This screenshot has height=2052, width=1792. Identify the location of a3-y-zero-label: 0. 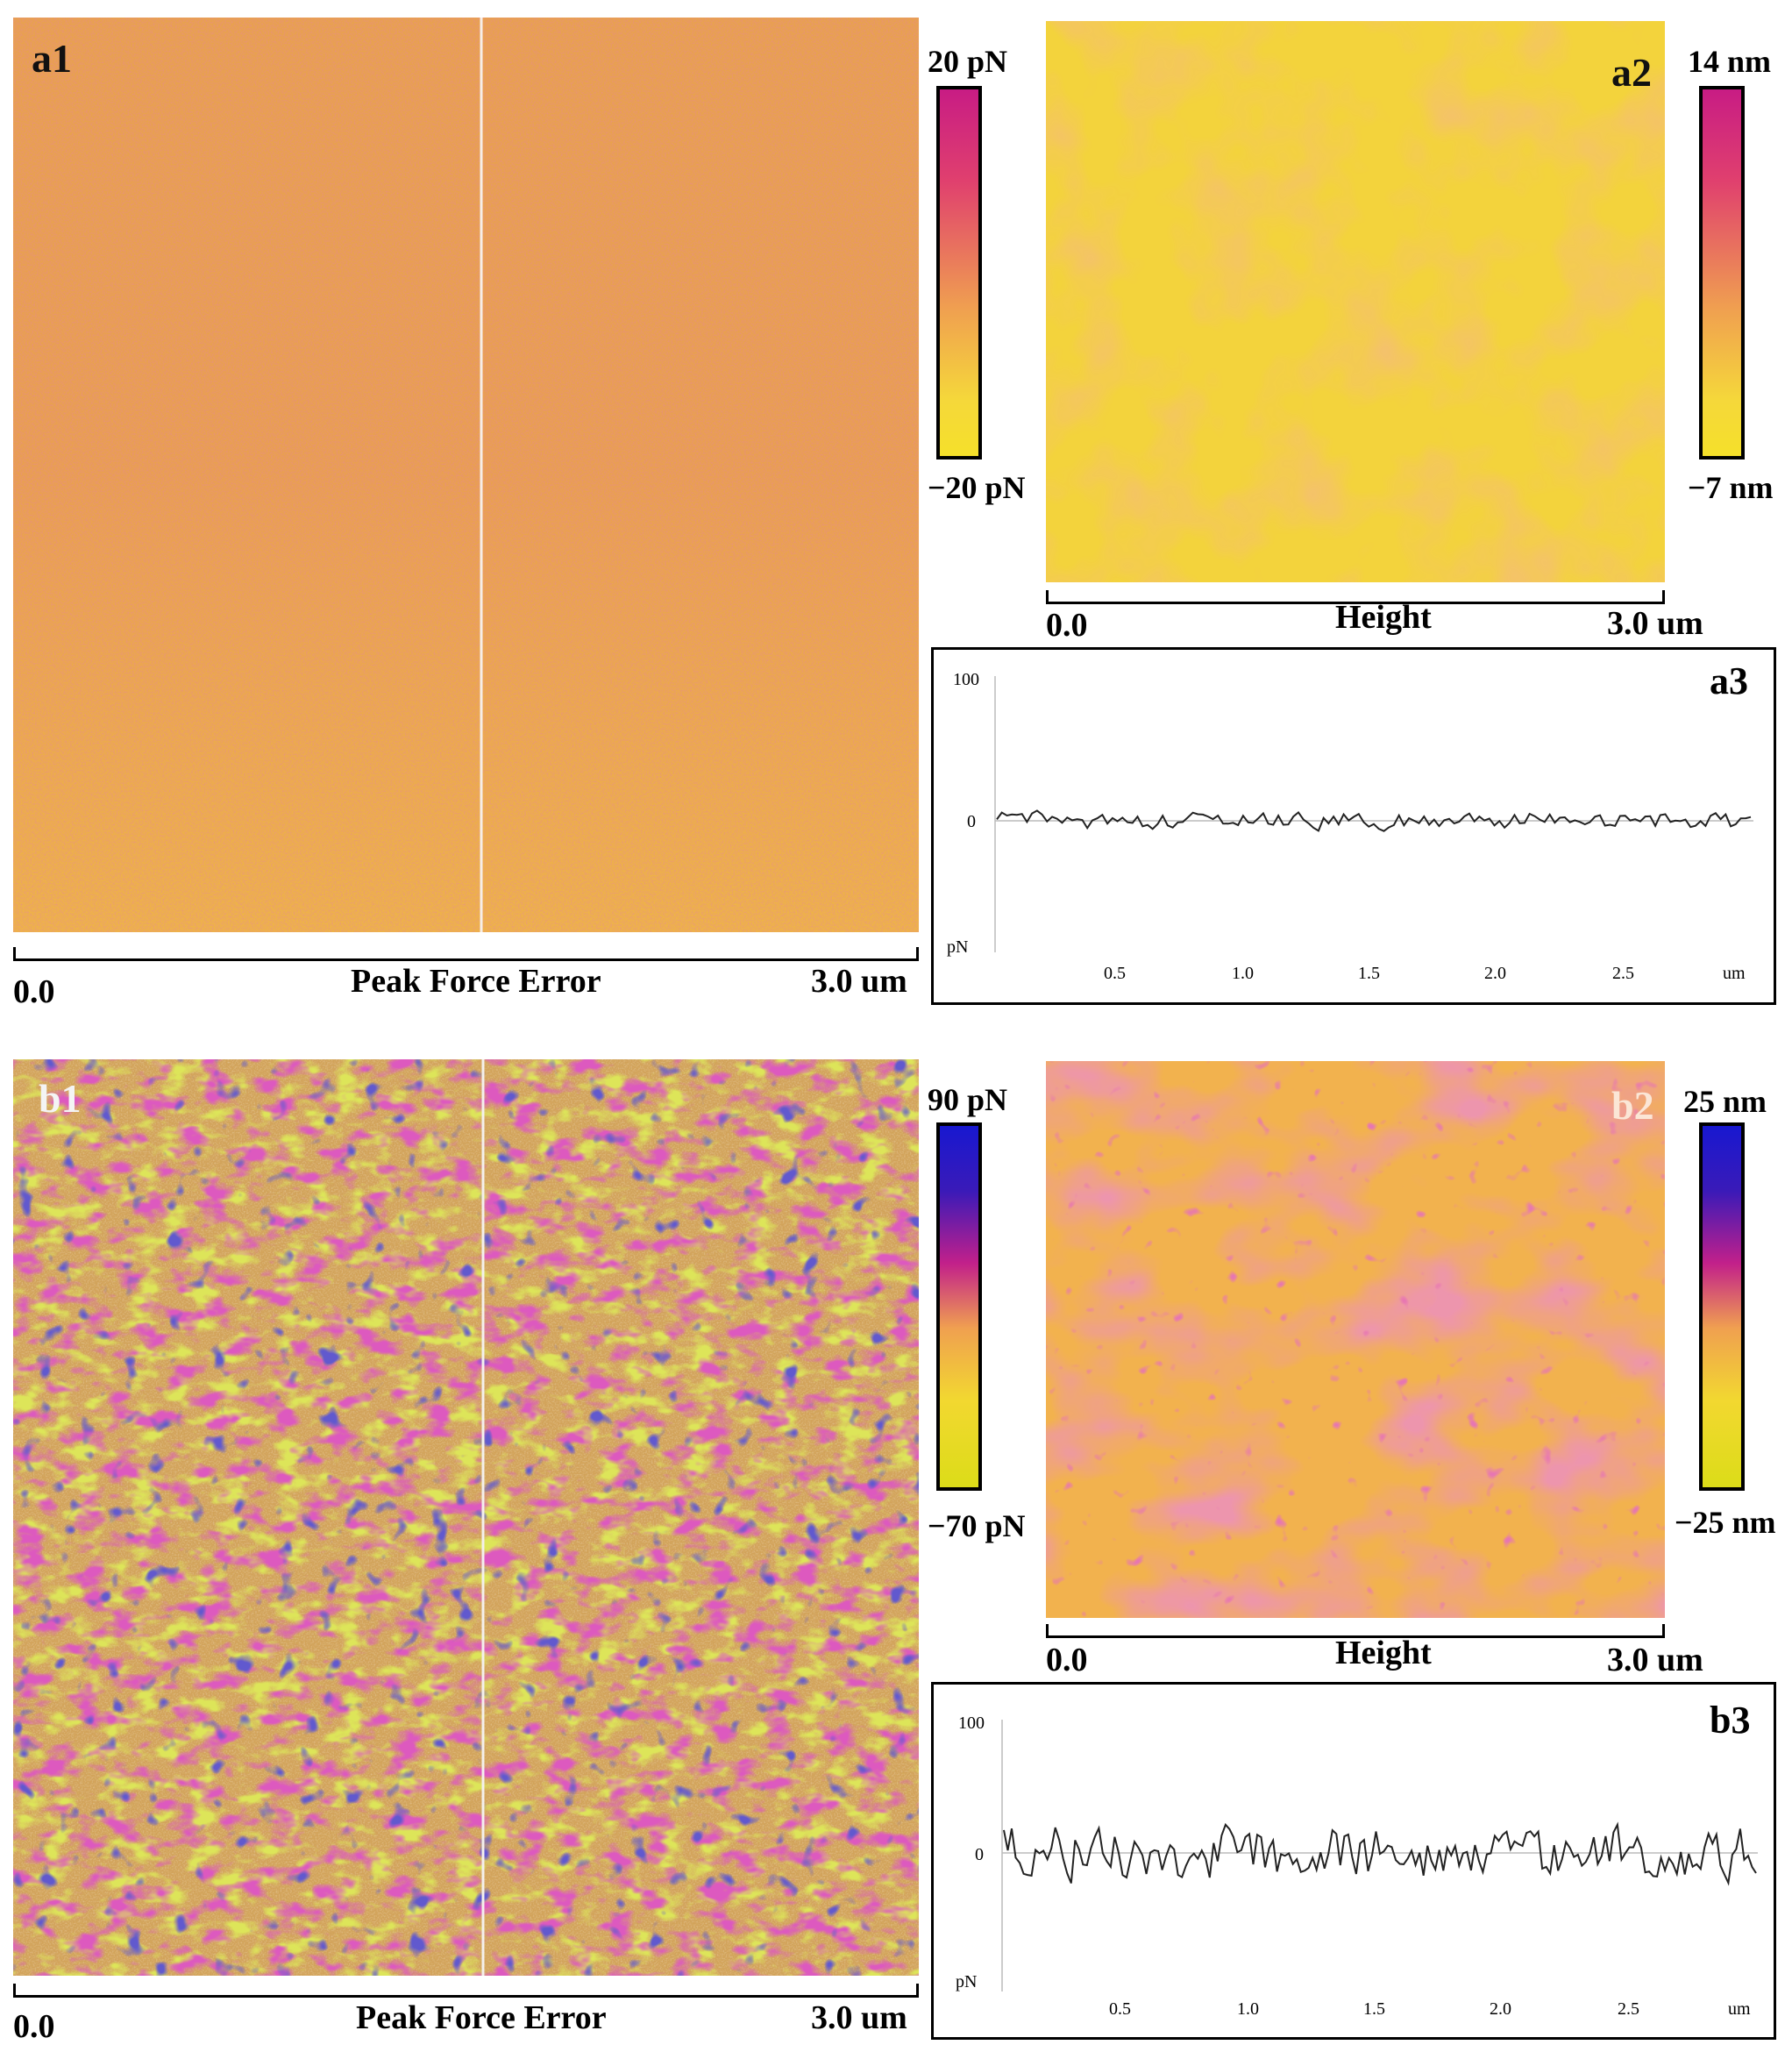
(971, 821).